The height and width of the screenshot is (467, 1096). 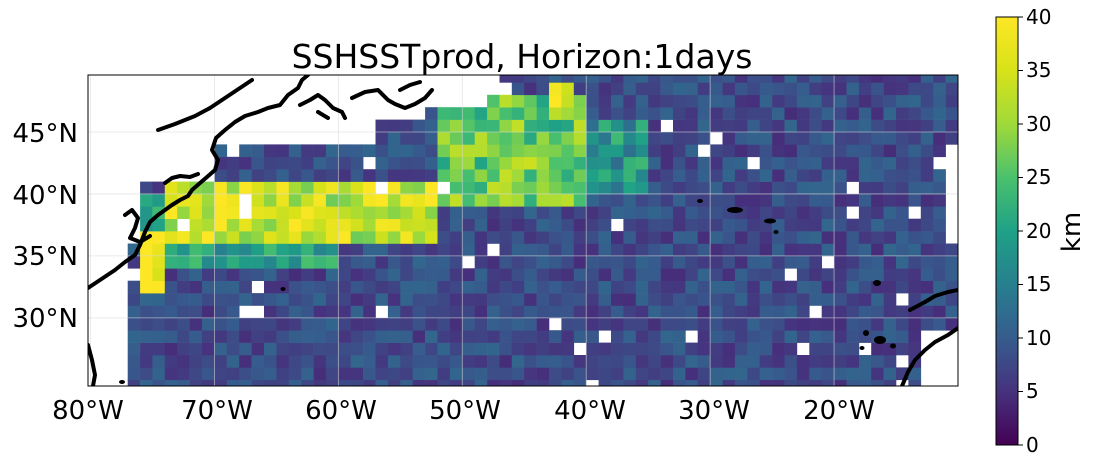 I want to click on y-tick-label: 40°N, so click(x=45, y=196).